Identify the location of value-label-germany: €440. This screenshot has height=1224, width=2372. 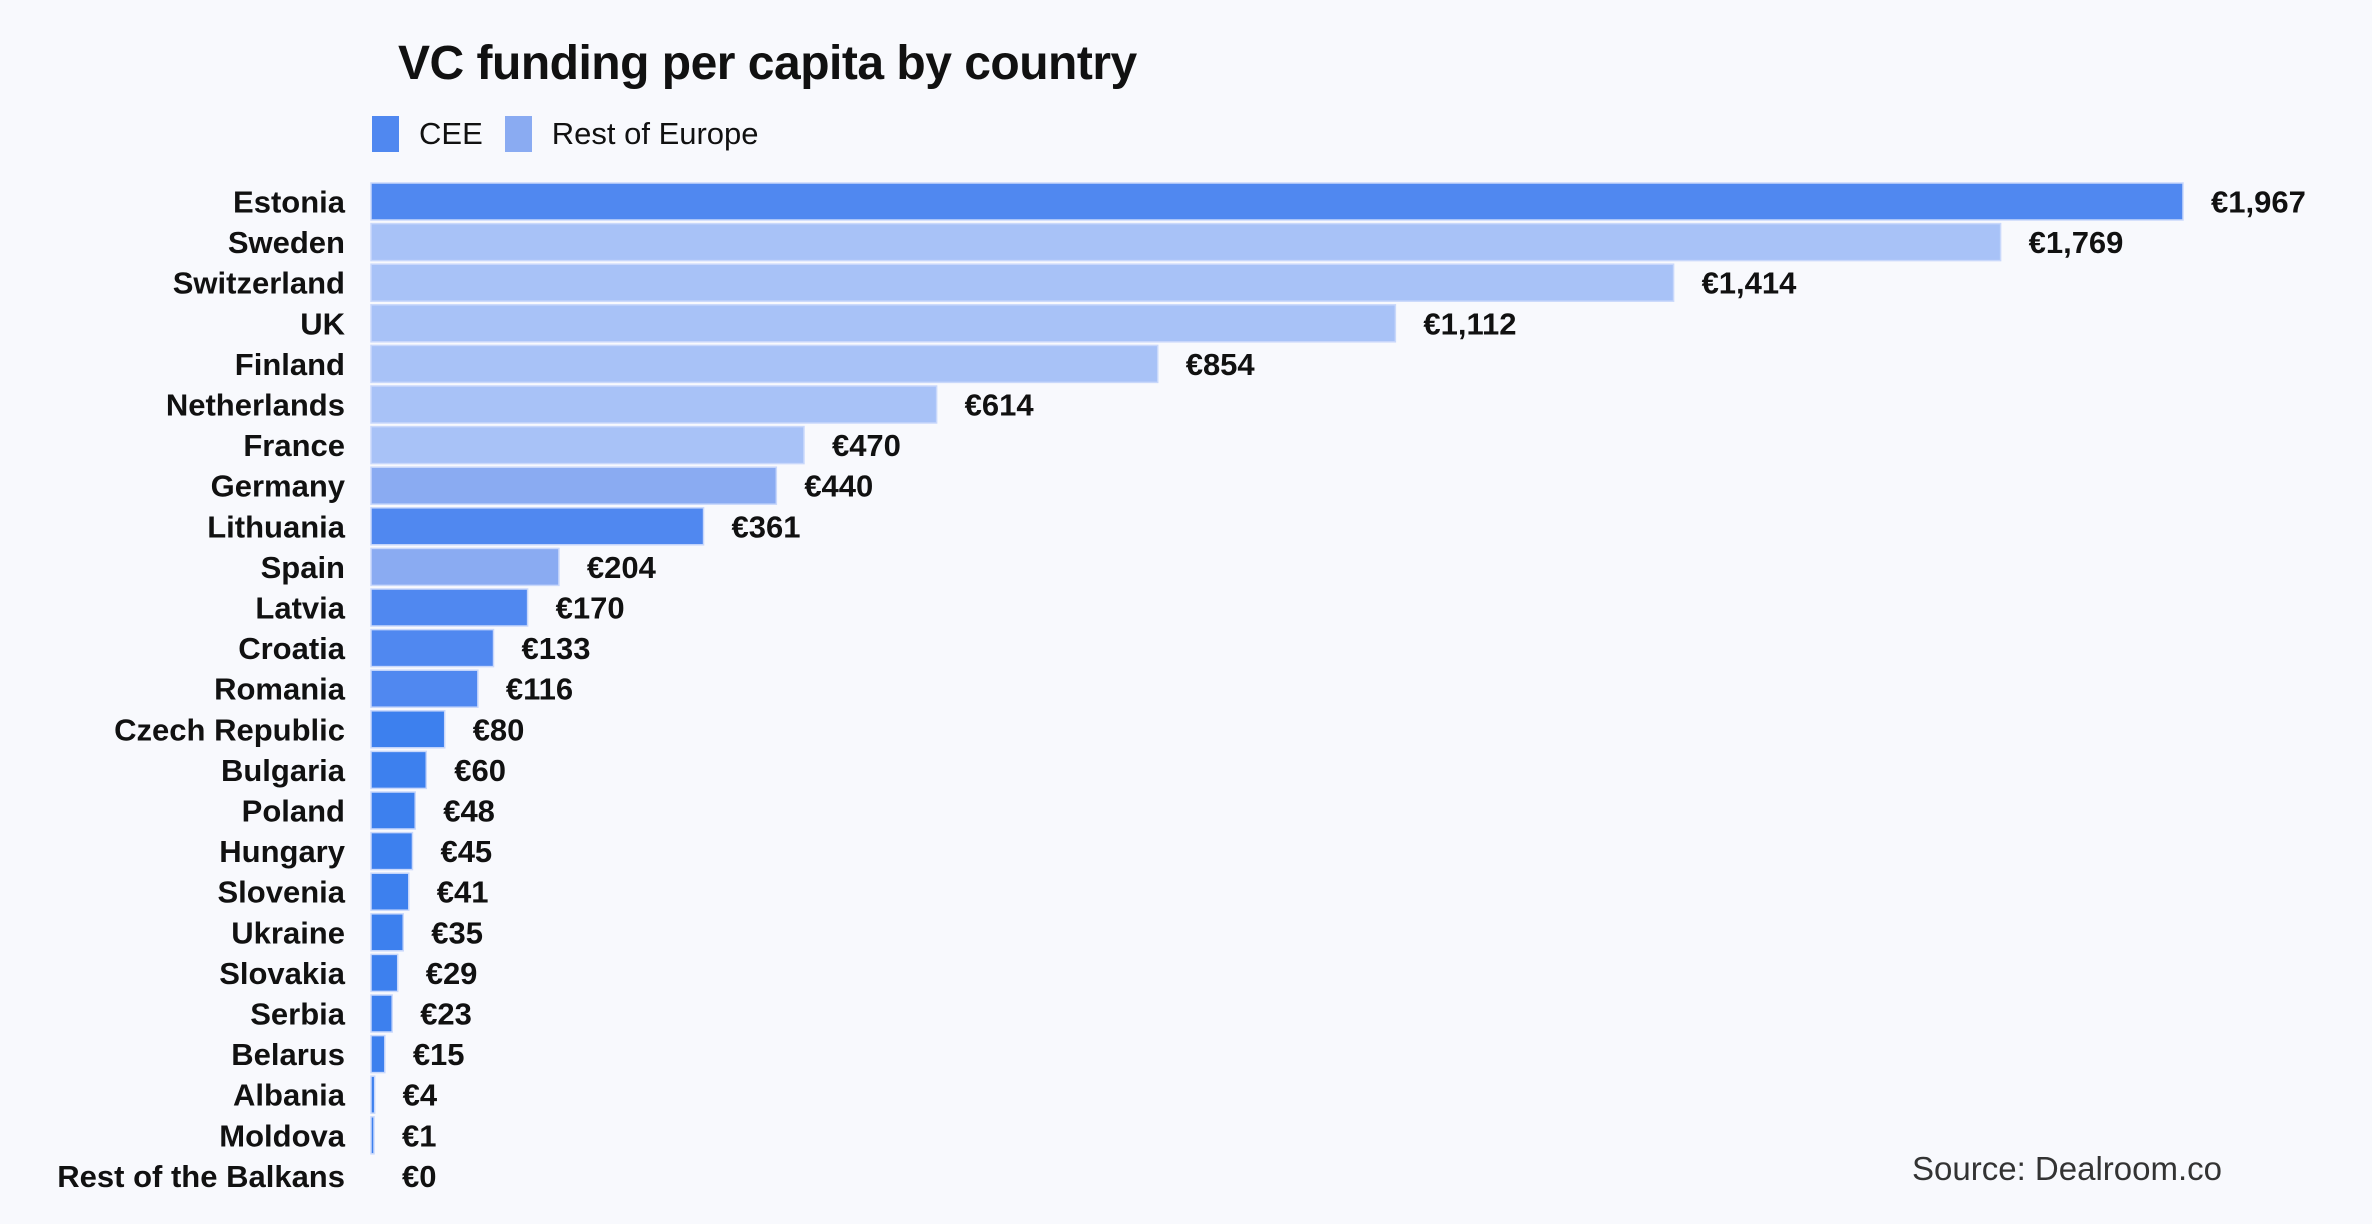
(838, 486).